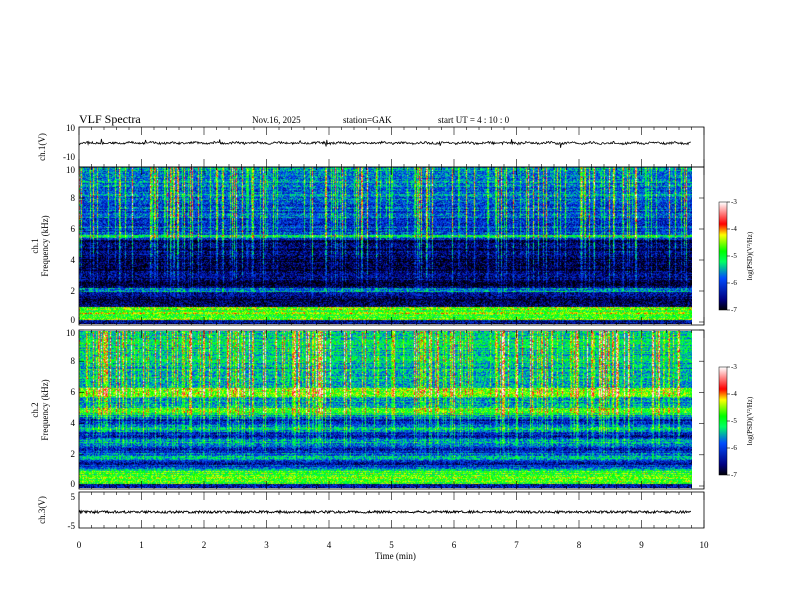 Image resolution: width=792 pixels, height=612 pixels. I want to click on start-time-label: start UT = 4 : 10 : 0, so click(474, 120).